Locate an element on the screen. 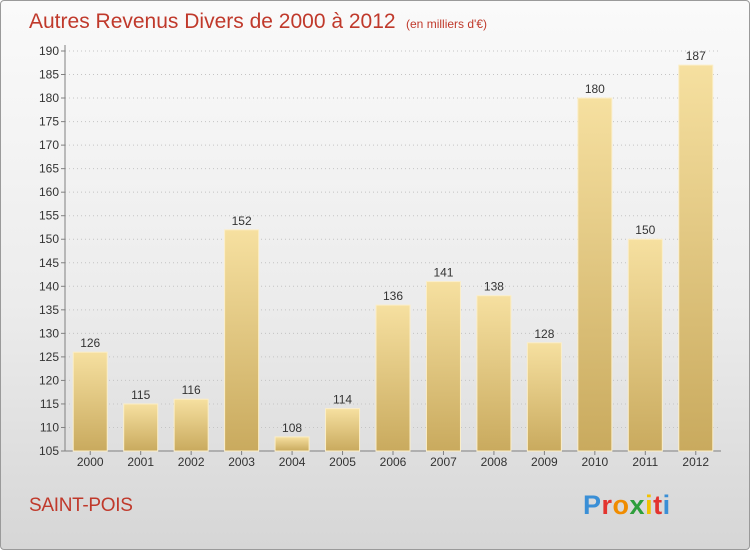 This screenshot has width=750, height=550. data-label: 138 is located at coordinates (494, 287).